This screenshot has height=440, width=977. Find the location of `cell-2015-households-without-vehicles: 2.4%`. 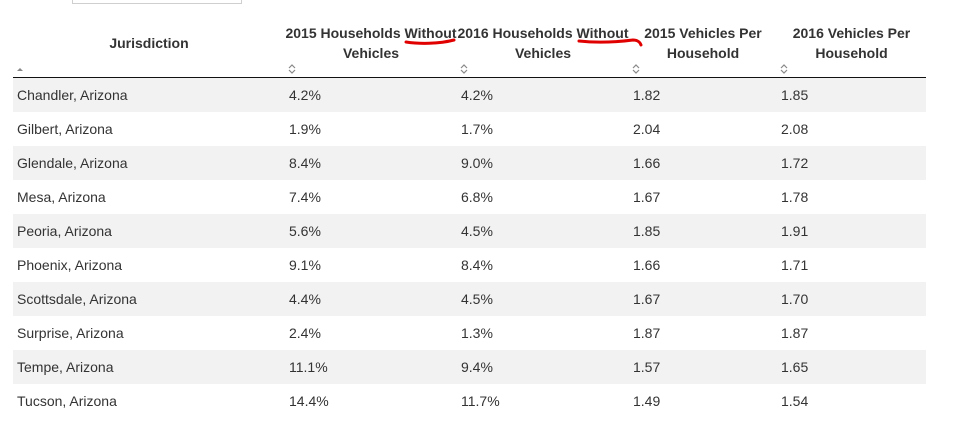

cell-2015-households-without-vehicles: 2.4% is located at coordinates (371, 333).